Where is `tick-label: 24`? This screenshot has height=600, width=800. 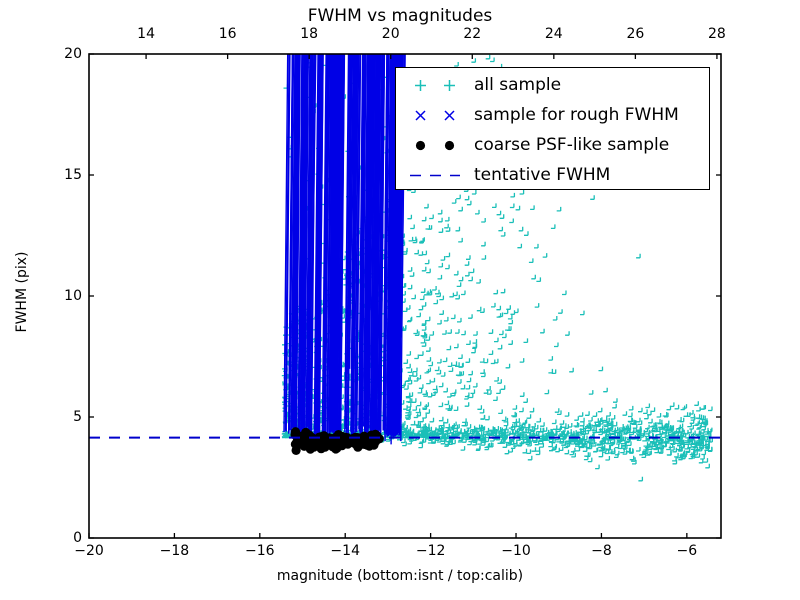 tick-label: 24 is located at coordinates (553, 34).